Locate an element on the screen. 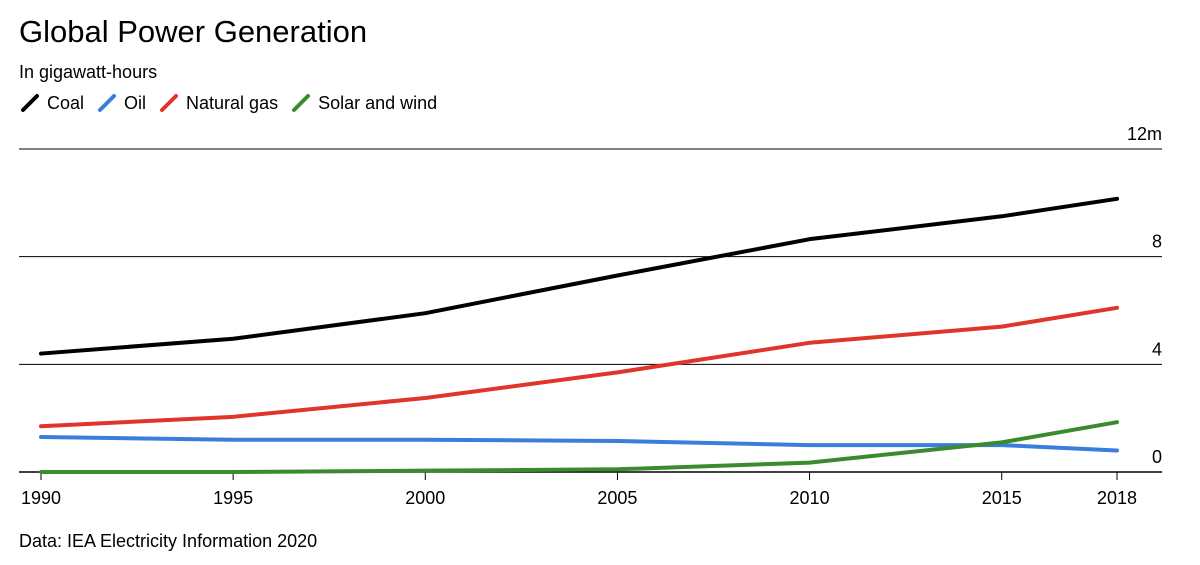 The height and width of the screenshot is (565, 1200). legend-label: Solar and wind is located at coordinates (378, 102).